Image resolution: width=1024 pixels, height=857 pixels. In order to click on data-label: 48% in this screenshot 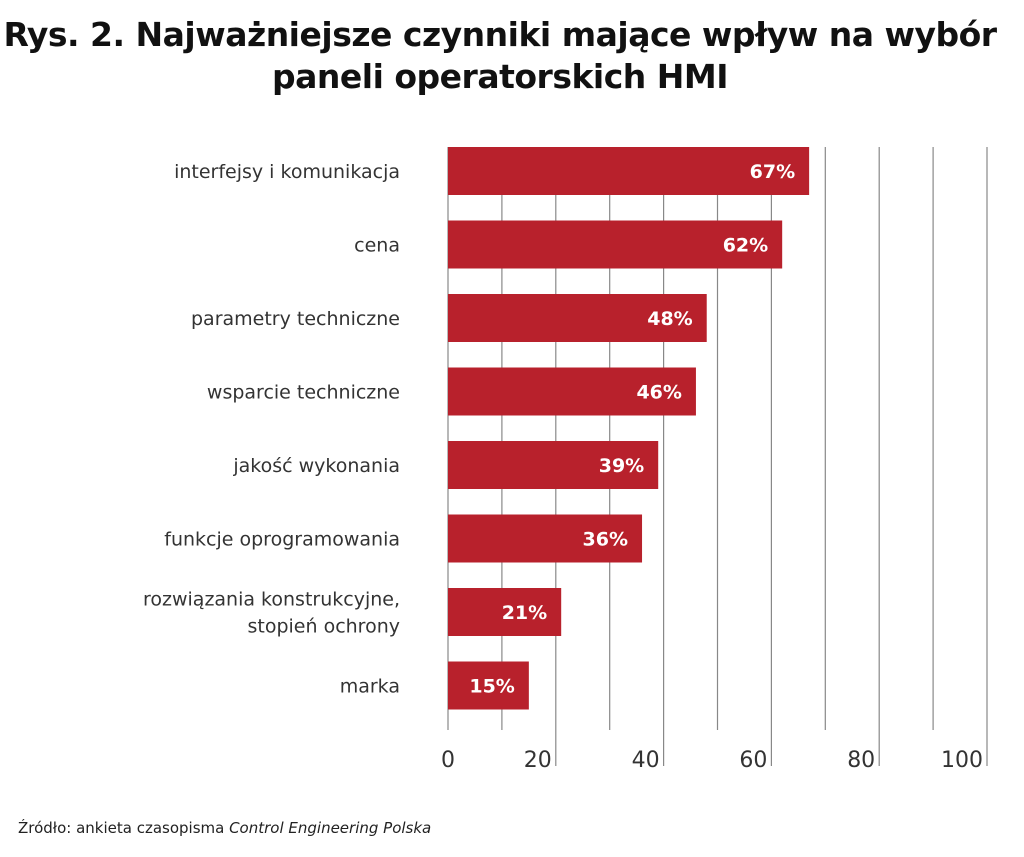, I will do `click(669, 319)`.